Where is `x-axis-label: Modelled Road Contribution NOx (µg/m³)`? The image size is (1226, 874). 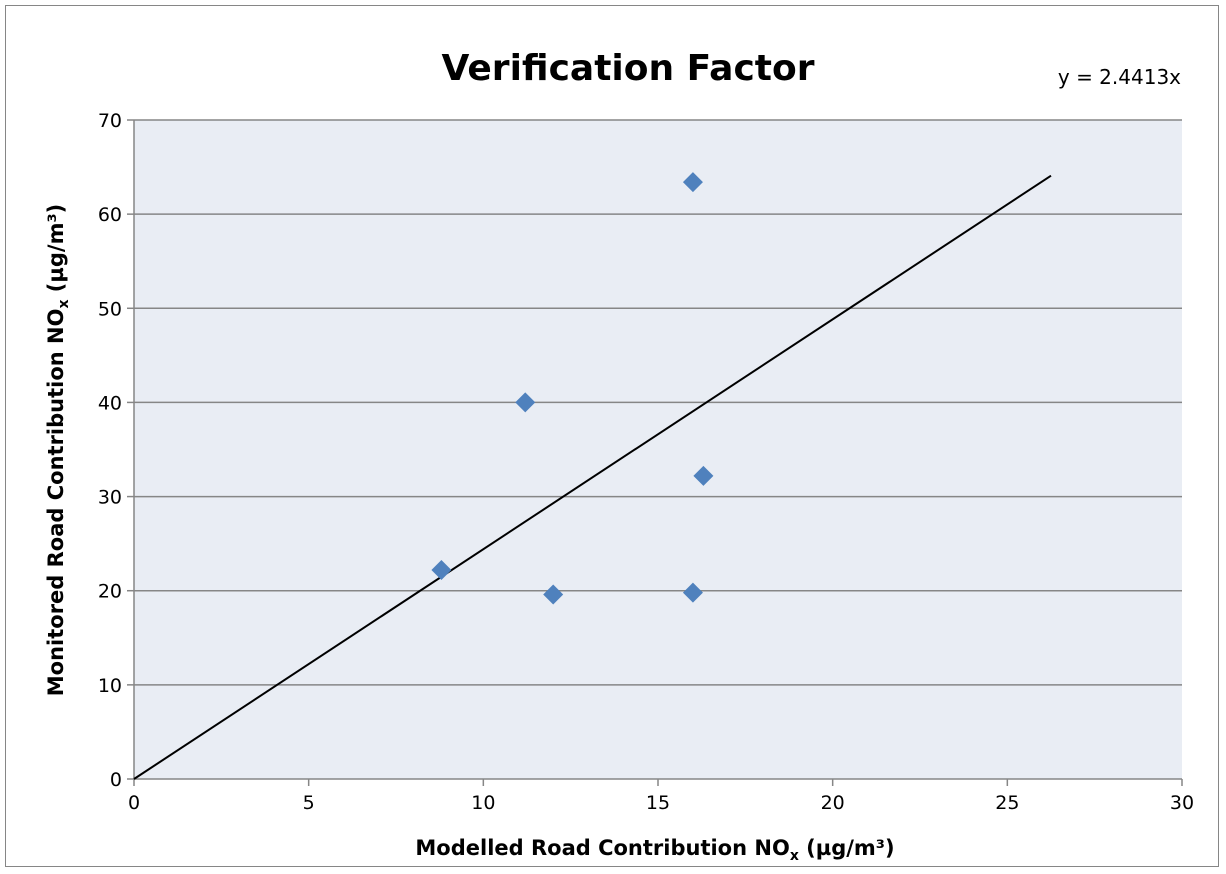 x-axis-label: Modelled Road Contribution NOx (µg/m³) is located at coordinates (654, 850).